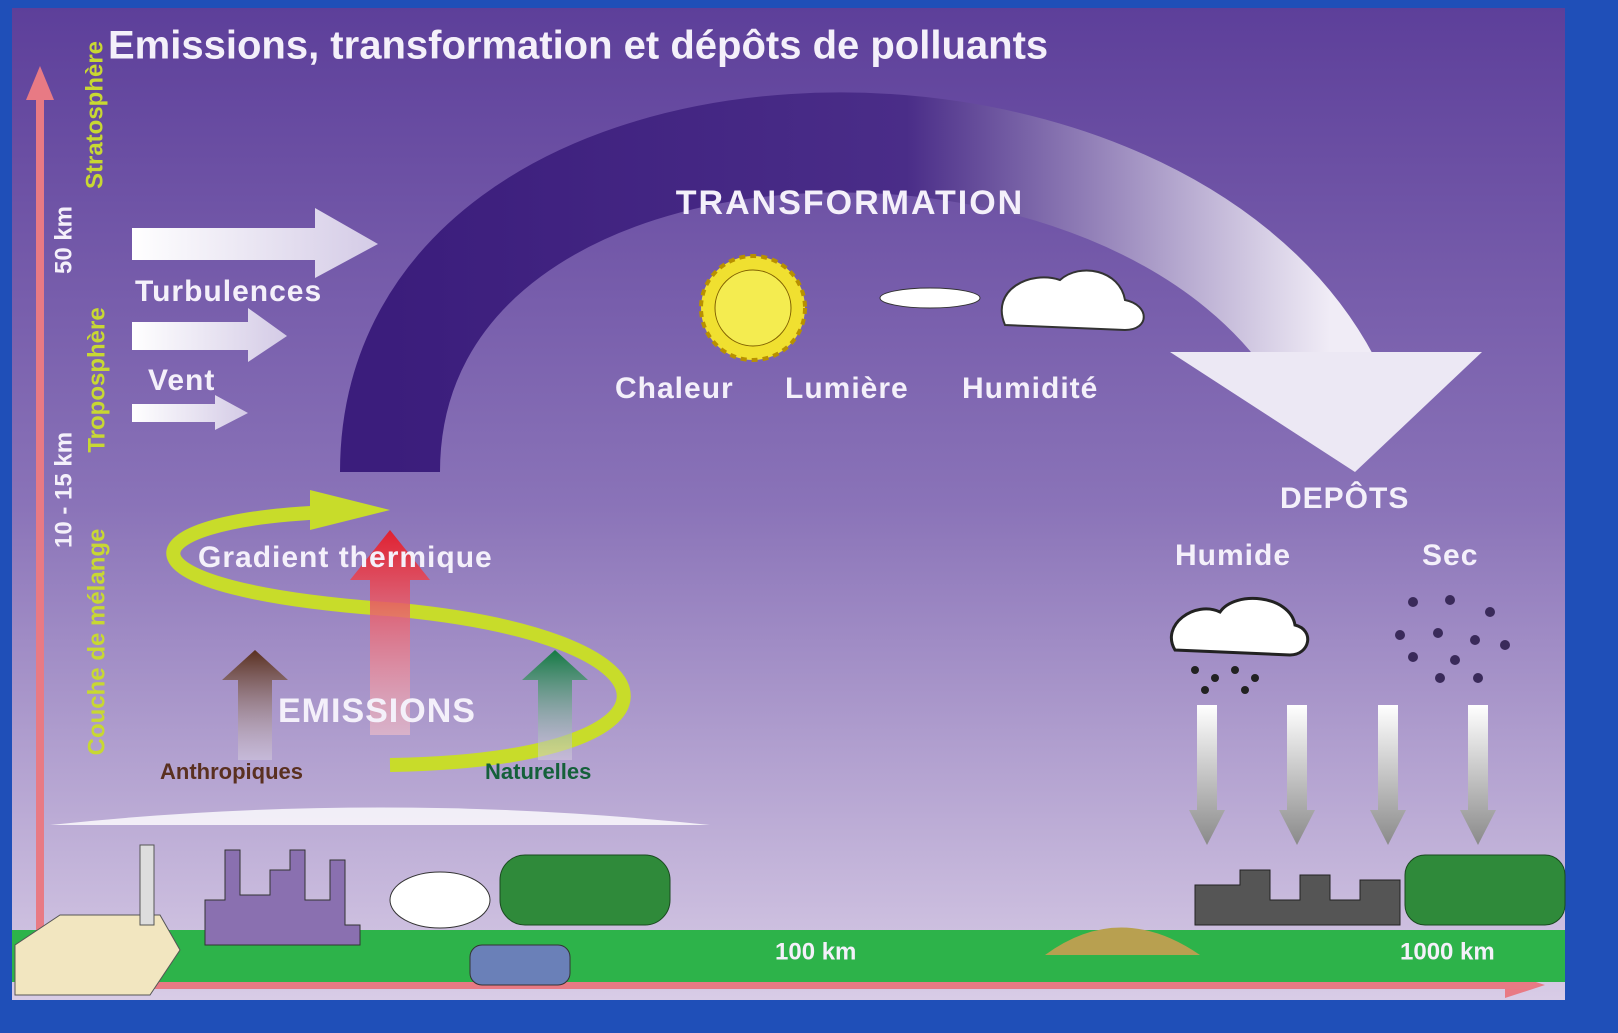 The height and width of the screenshot is (1033, 1618). I want to click on factor-label: Chaleur, so click(674, 388).